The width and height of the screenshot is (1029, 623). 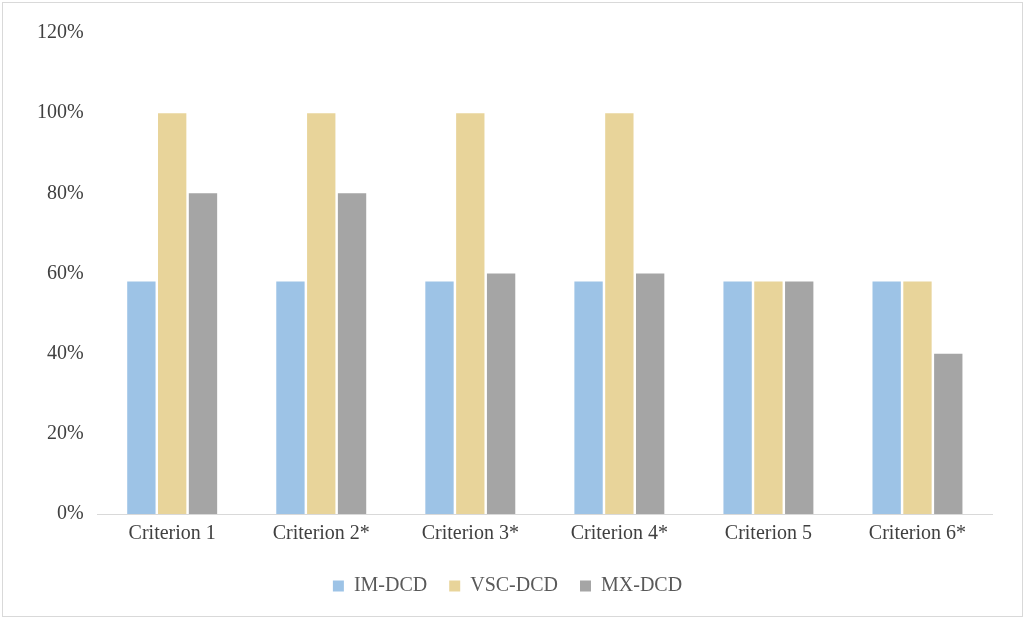 What do you see at coordinates (470, 532) in the screenshot?
I see `x-tick-label: Criterion 3*` at bounding box center [470, 532].